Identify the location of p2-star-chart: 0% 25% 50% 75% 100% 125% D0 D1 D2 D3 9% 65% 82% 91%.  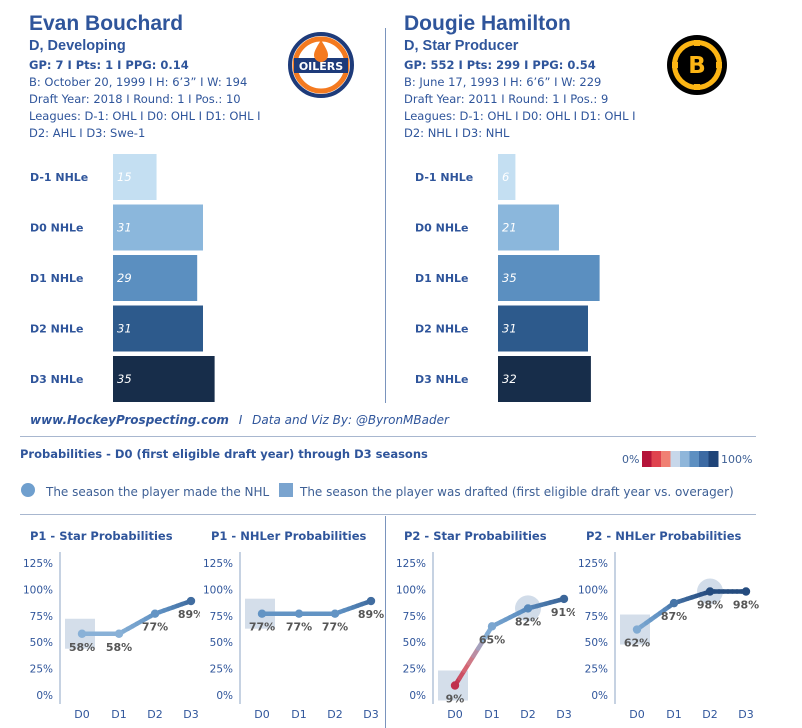
(485, 636).